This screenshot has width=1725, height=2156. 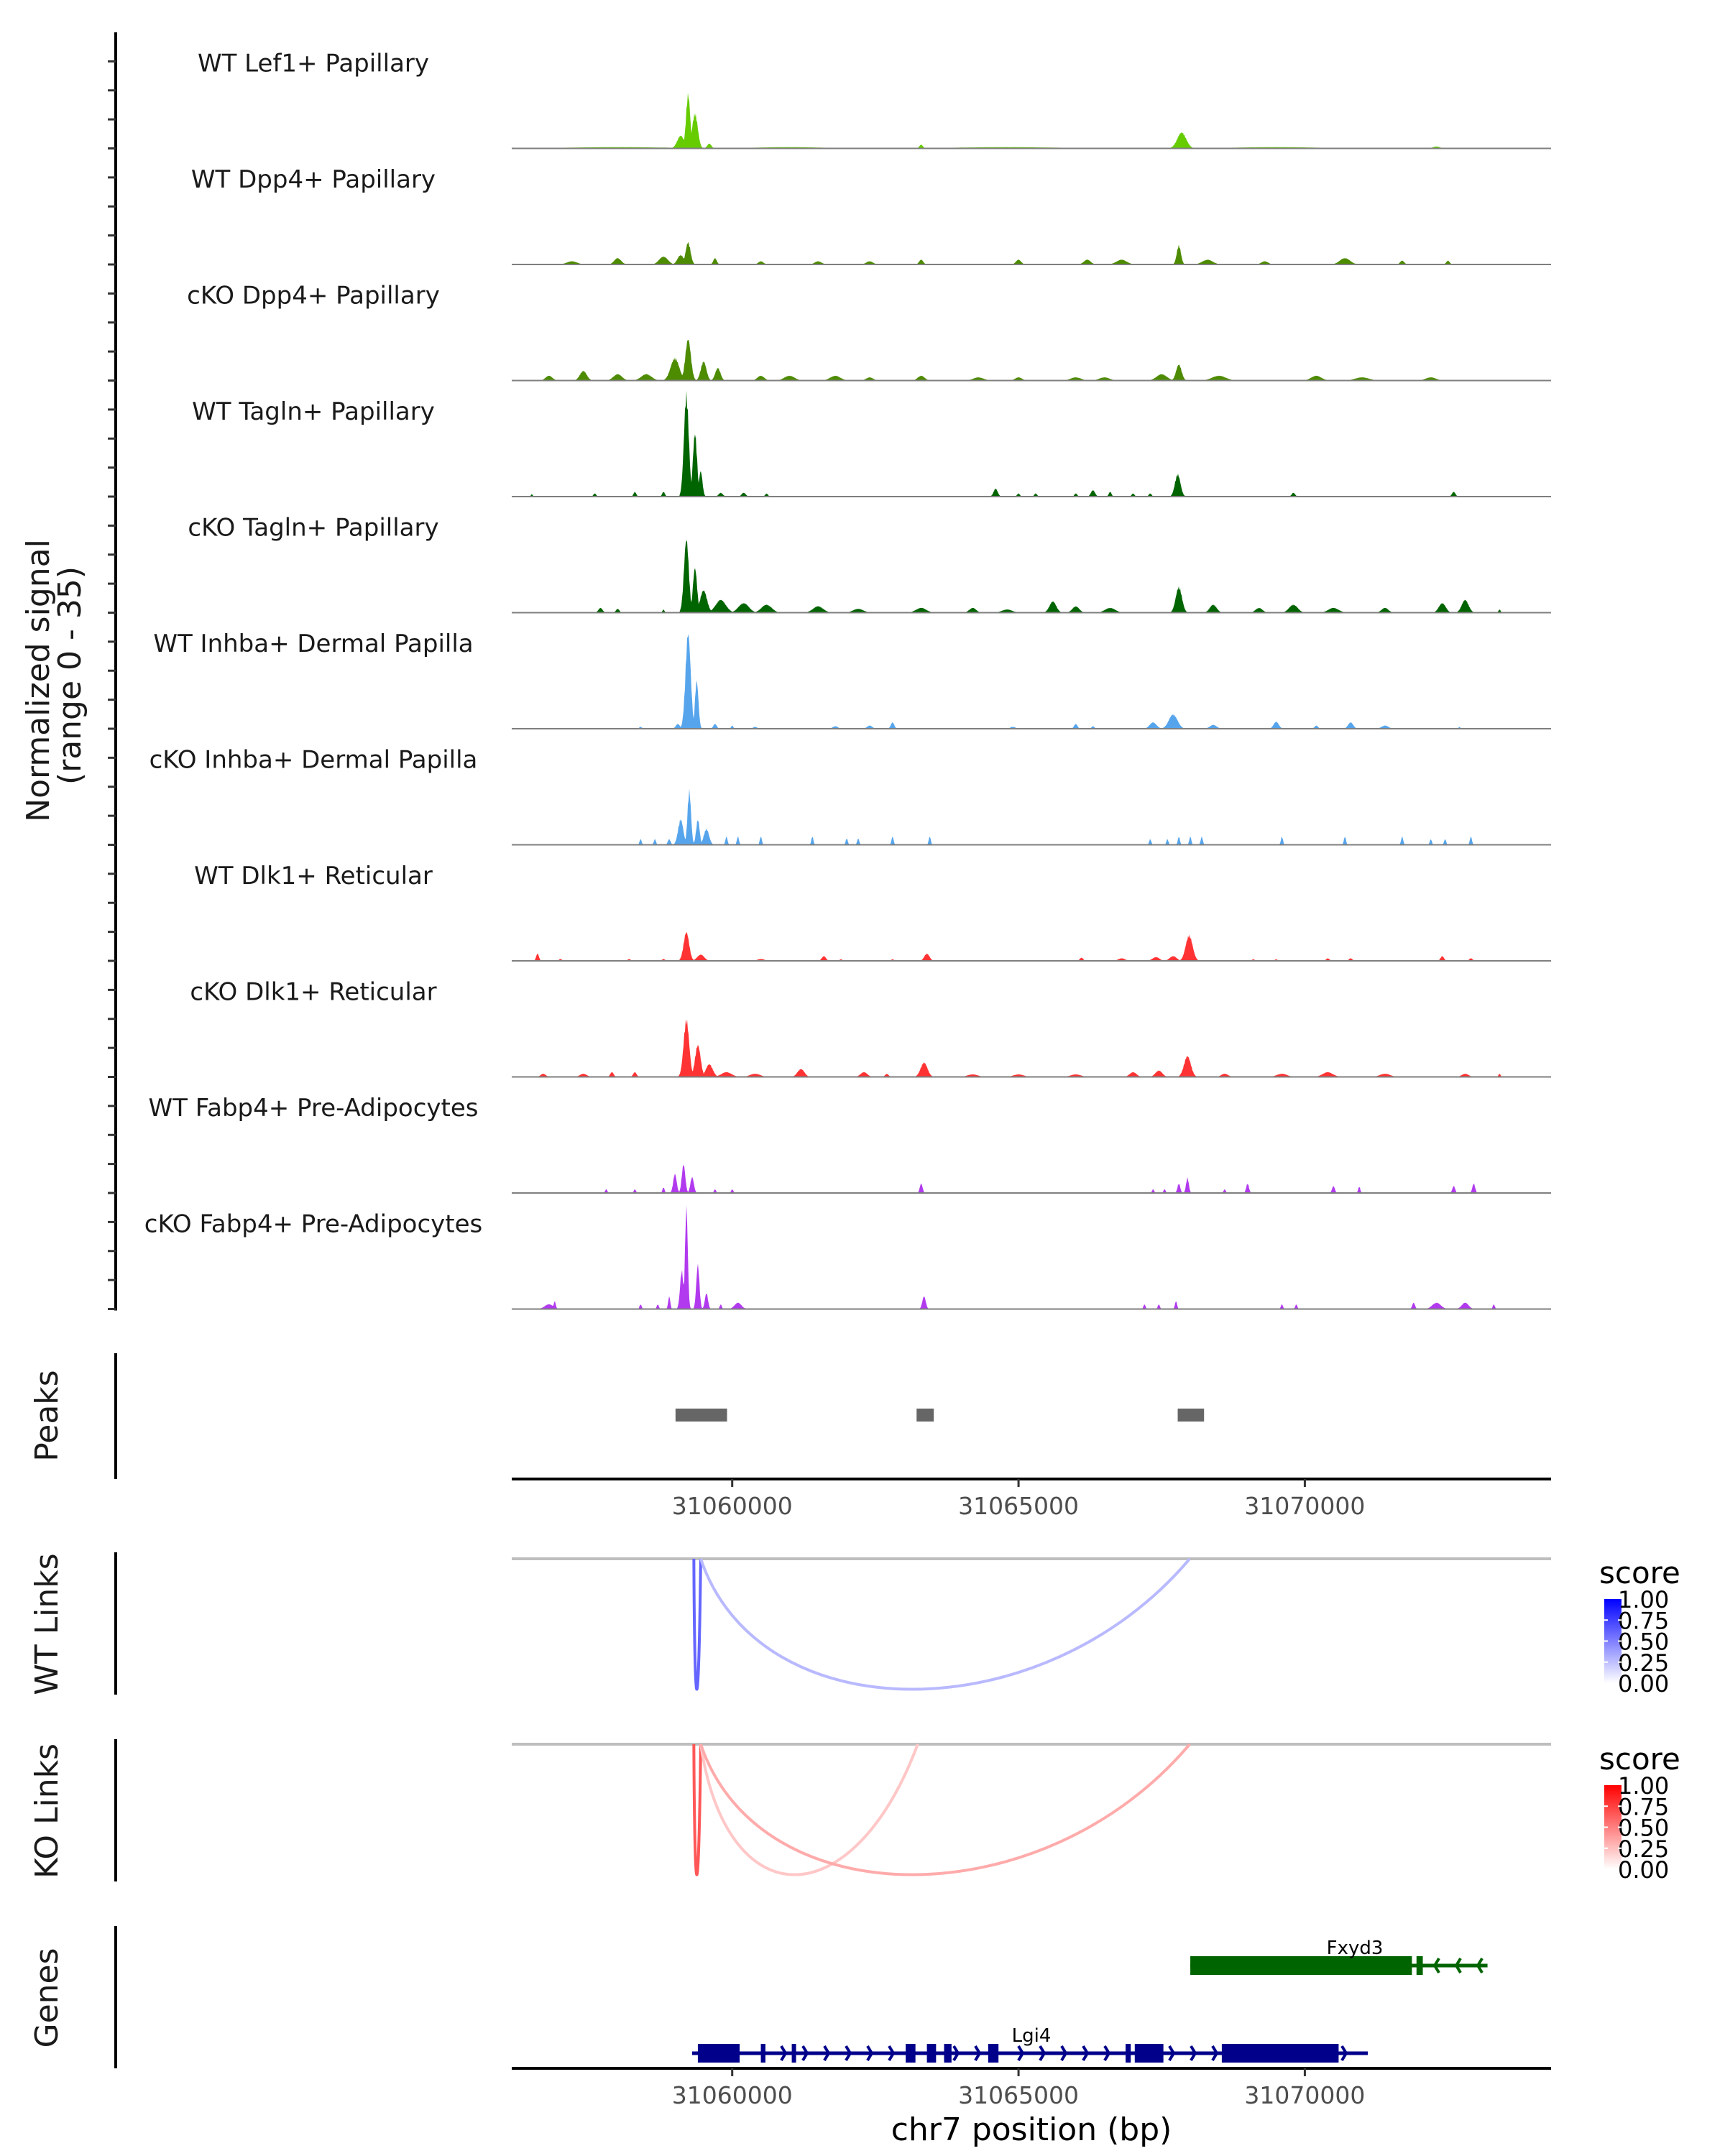 What do you see at coordinates (940, 1415) in the screenshot?
I see `peaks-track` at bounding box center [940, 1415].